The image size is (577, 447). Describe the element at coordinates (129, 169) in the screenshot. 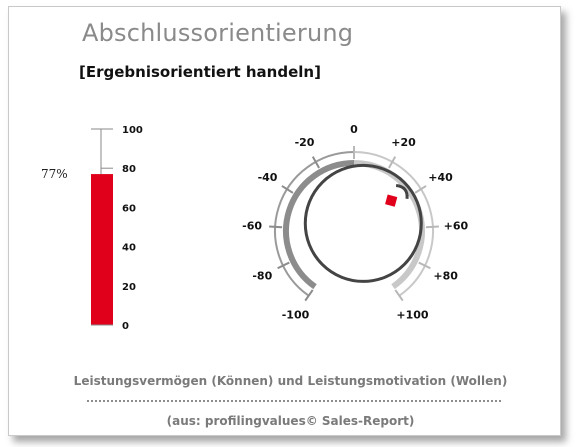

I see `bar-tick-label: 80` at that location.